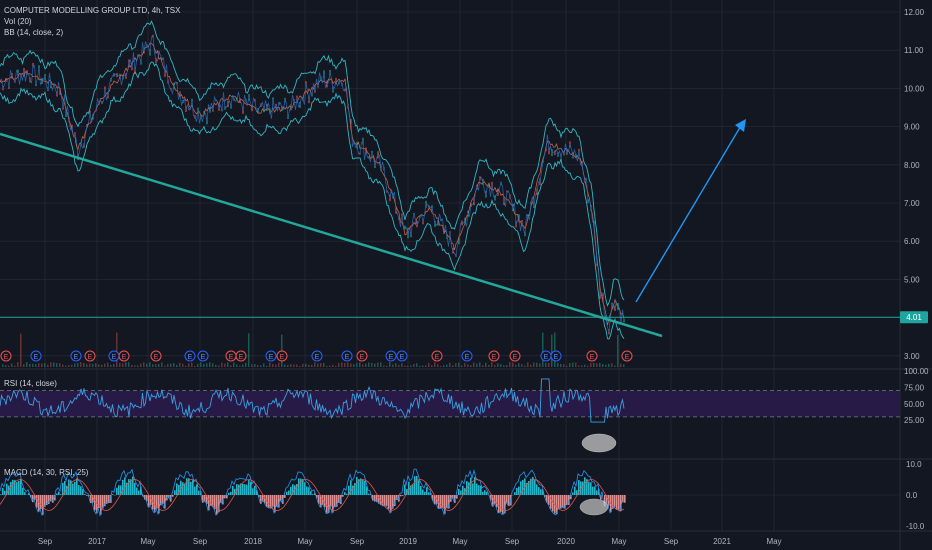 The width and height of the screenshot is (932, 550). What do you see at coordinates (92, 10) in the screenshot?
I see `chart-title: COMPUTER MODELLING GROUP LTD, 4h, TSX` at bounding box center [92, 10].